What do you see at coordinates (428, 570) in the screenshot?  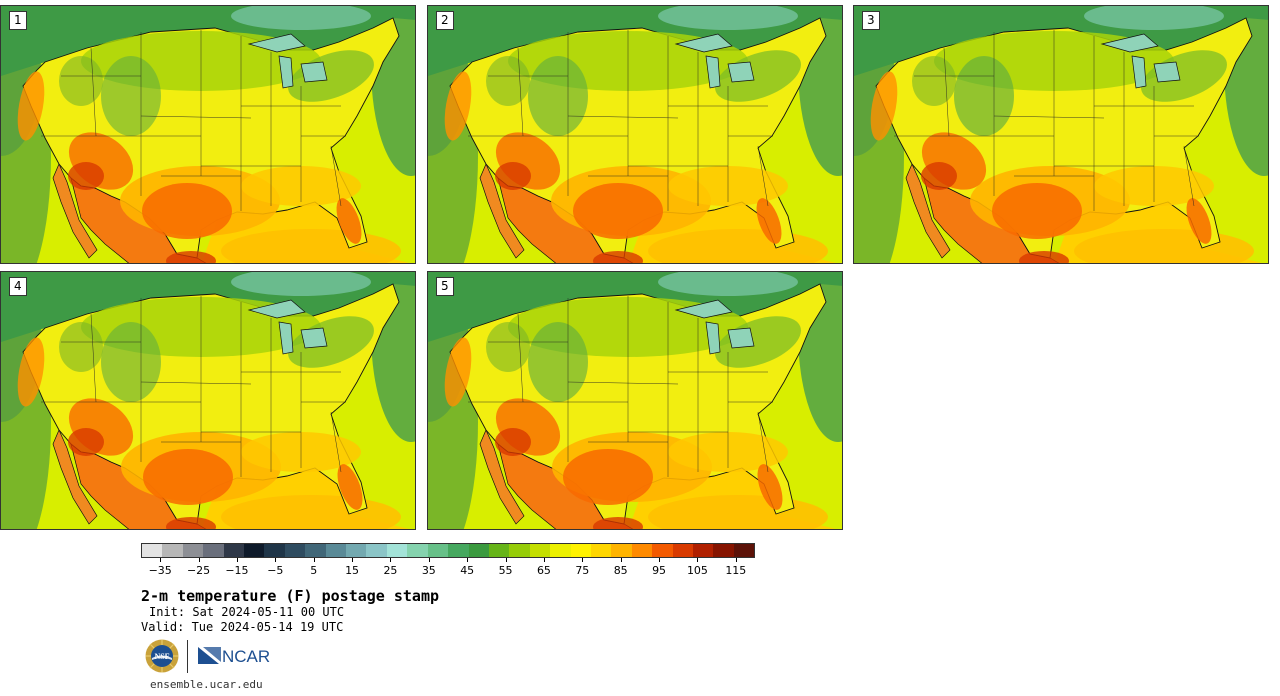 I see `colorbar-tick-label: 35` at bounding box center [428, 570].